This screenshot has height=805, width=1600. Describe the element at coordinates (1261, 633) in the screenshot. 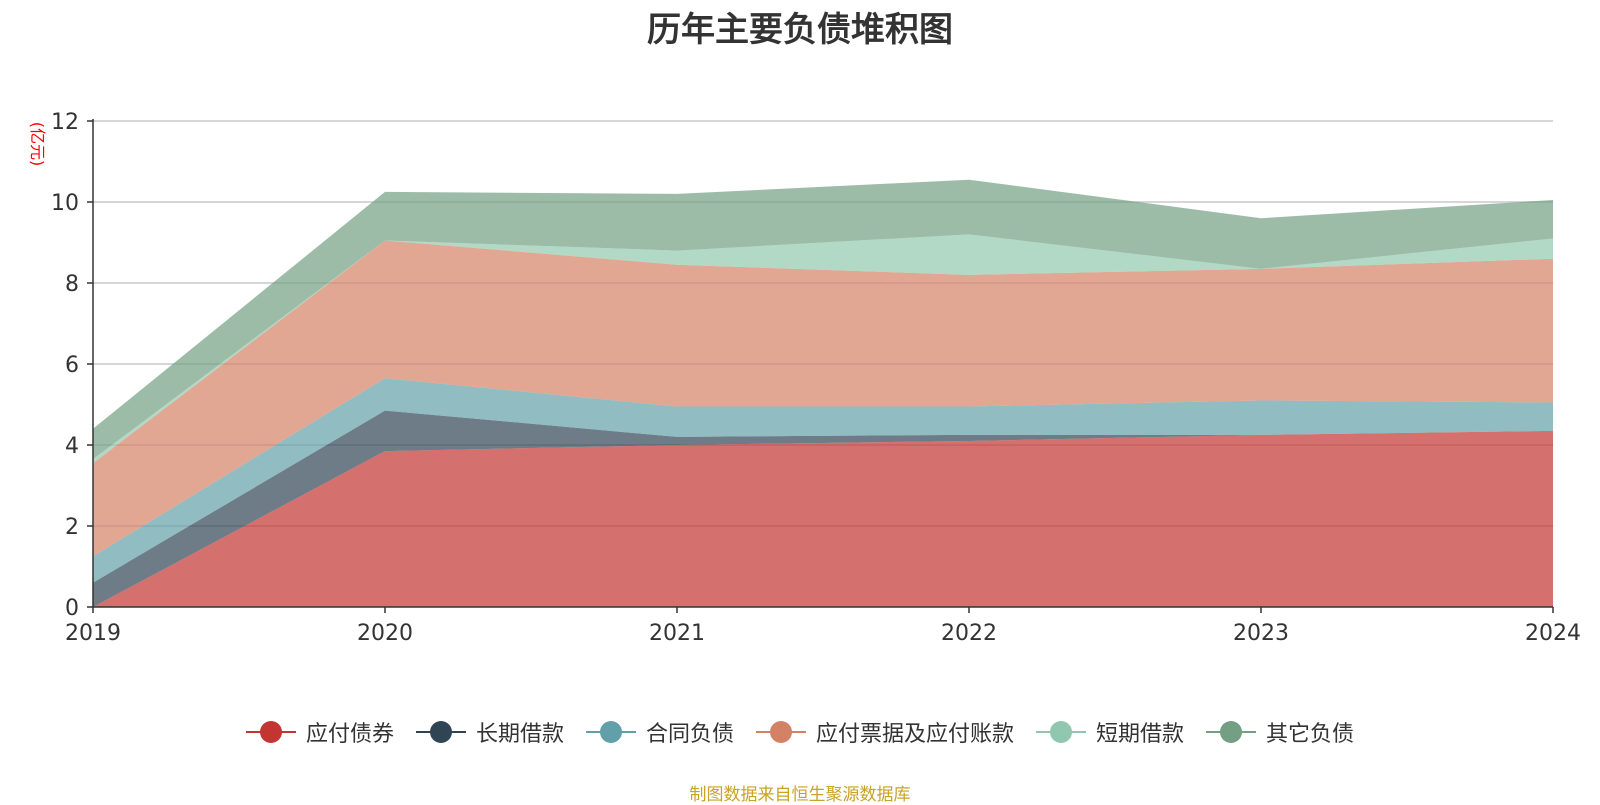

I see `x-tick-label: 2023` at that location.